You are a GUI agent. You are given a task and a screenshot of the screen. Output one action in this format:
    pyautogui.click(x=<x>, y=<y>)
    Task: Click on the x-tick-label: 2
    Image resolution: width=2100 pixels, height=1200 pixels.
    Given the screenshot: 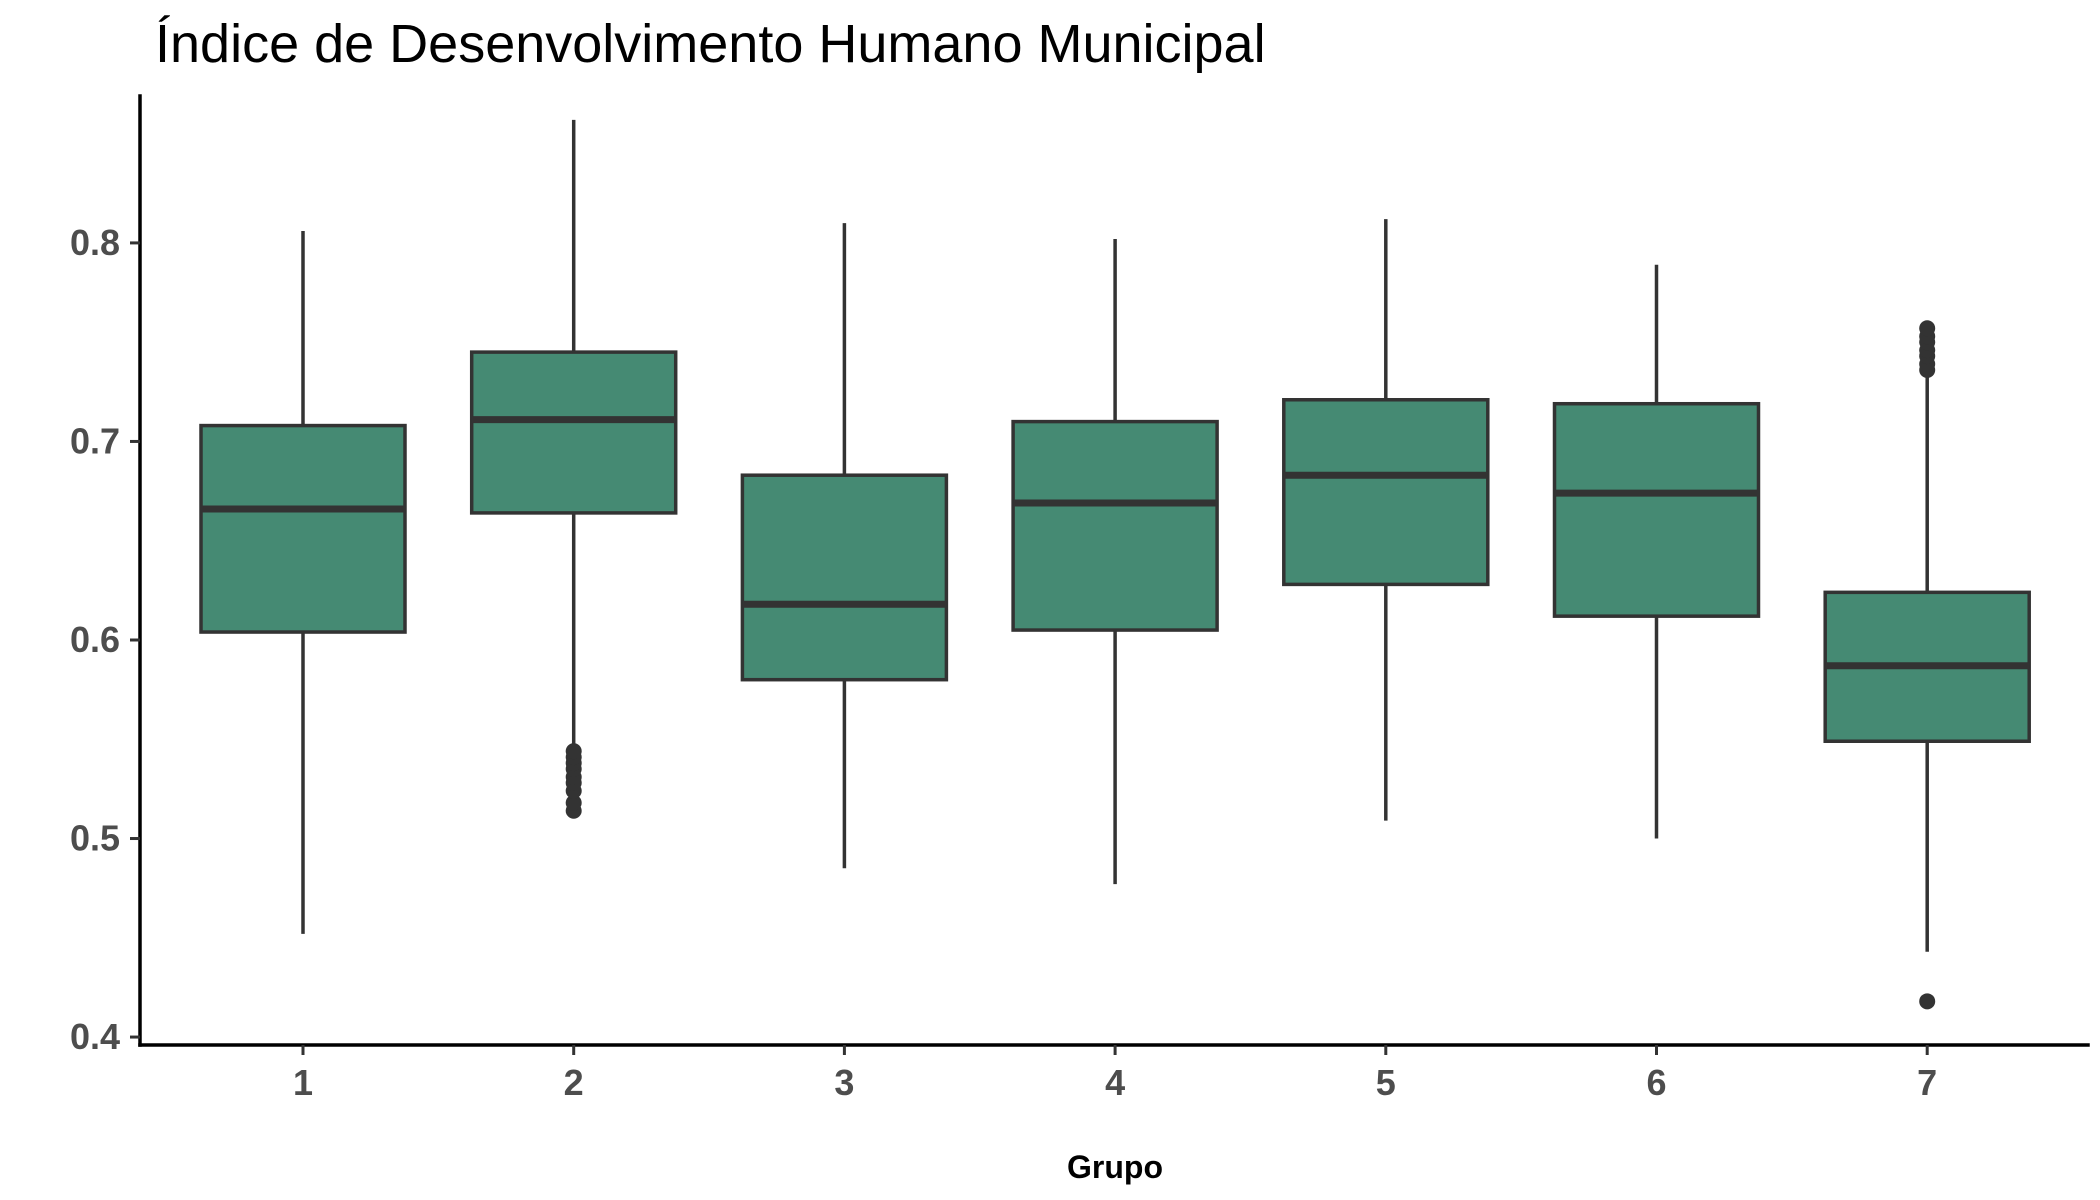 What is the action you would take?
    pyautogui.click(x=574, y=1082)
    